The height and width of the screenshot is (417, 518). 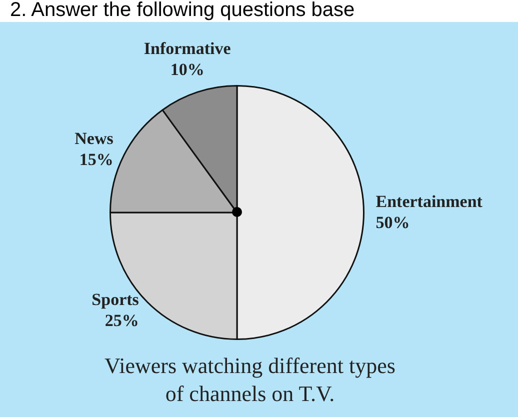 I want to click on slice-label: News, so click(x=94, y=138).